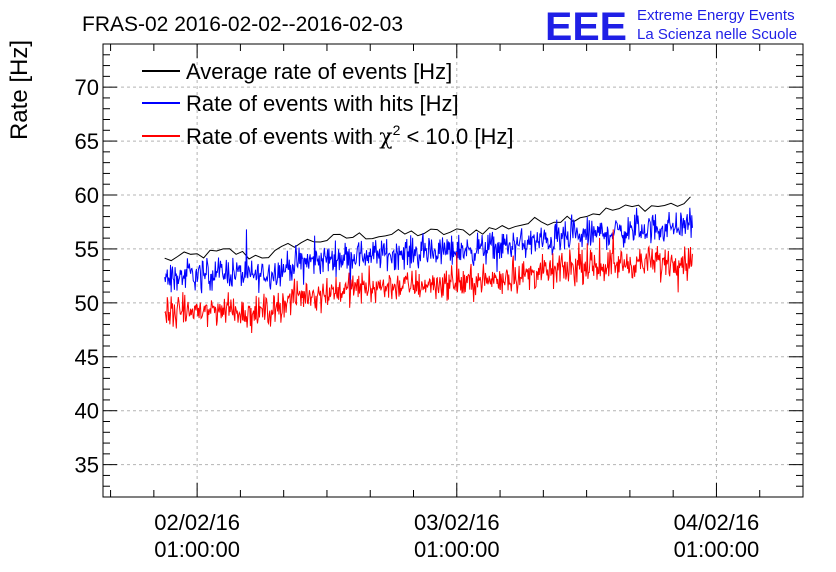 The image size is (836, 572). I want to click on chart-title: FRAS-02 2016-02-02--2016-02-03, so click(242, 24).